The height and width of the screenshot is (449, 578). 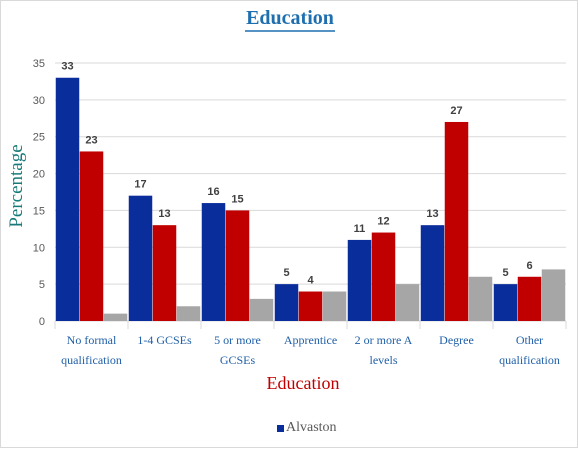 I want to click on data-label: 4, so click(x=310, y=281).